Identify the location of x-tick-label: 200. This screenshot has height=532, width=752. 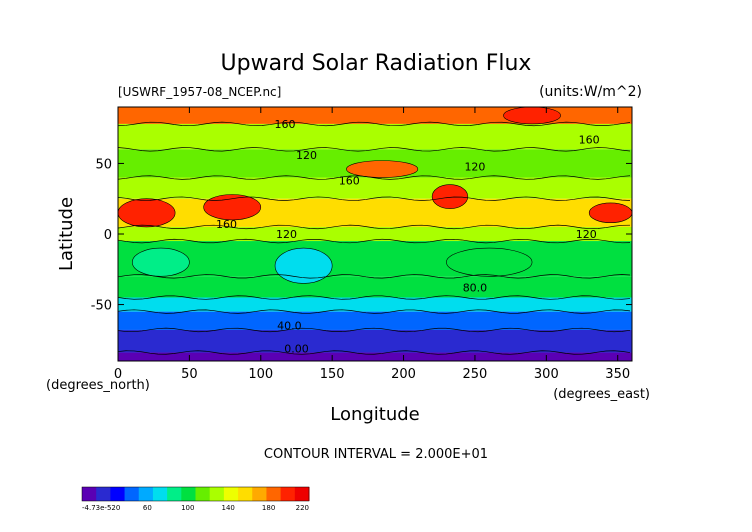
(403, 374).